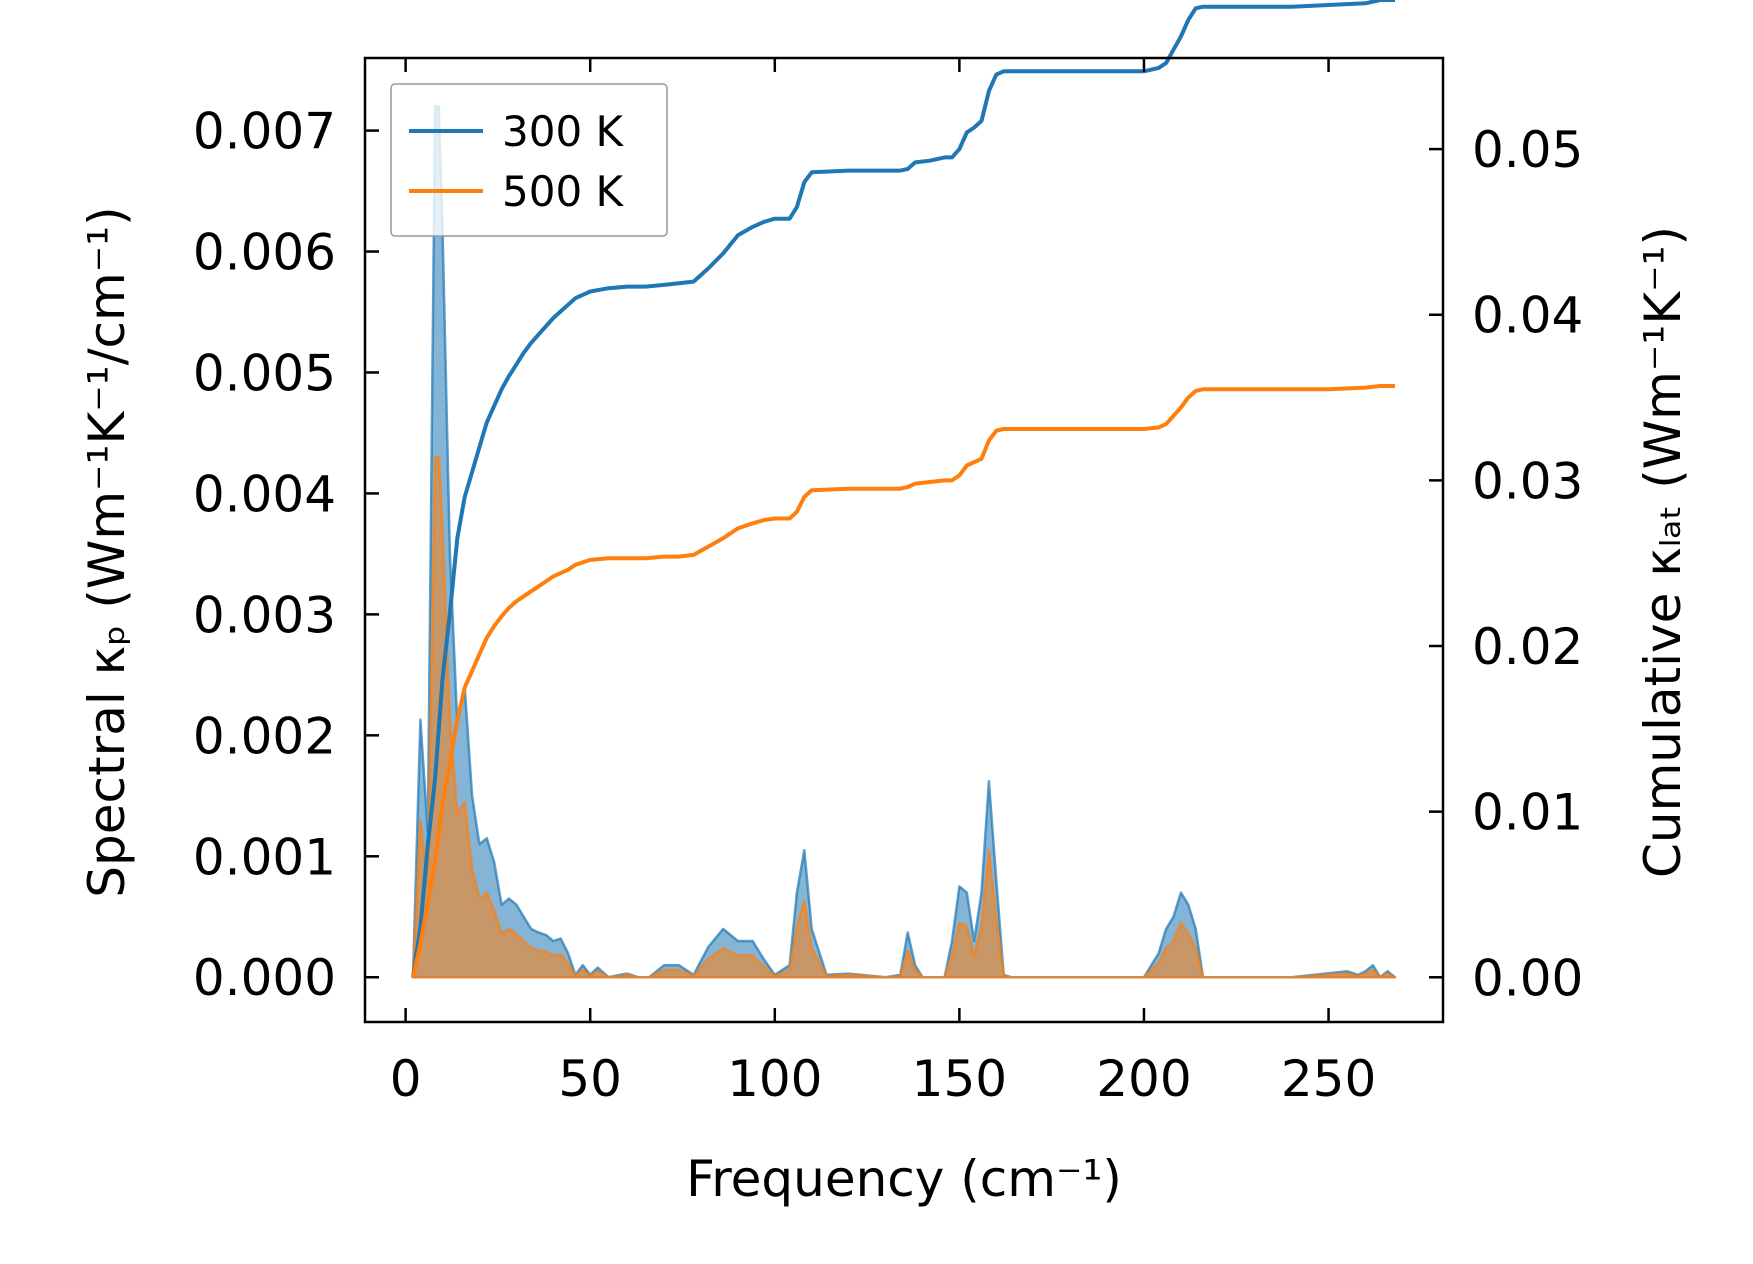 The height and width of the screenshot is (1264, 1753). What do you see at coordinates (107, 551) in the screenshot?
I see `y-axis-left-title: Spectral κₚ (Wm⁻¹K⁻¹/cm⁻¹)` at bounding box center [107, 551].